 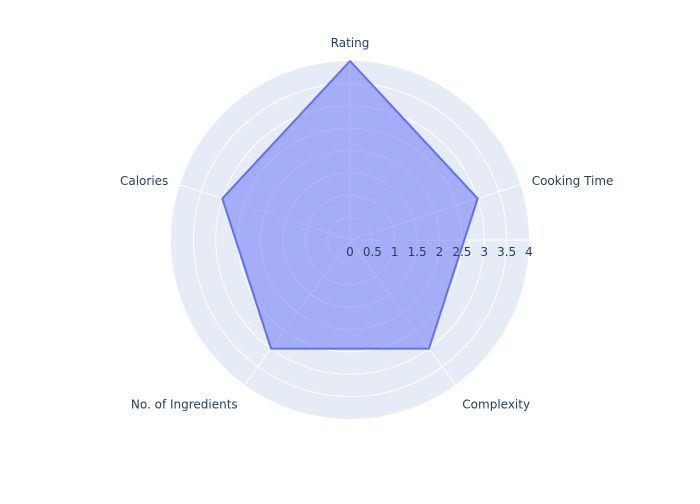 I want to click on radial-tick-label: 2, so click(x=440, y=252).